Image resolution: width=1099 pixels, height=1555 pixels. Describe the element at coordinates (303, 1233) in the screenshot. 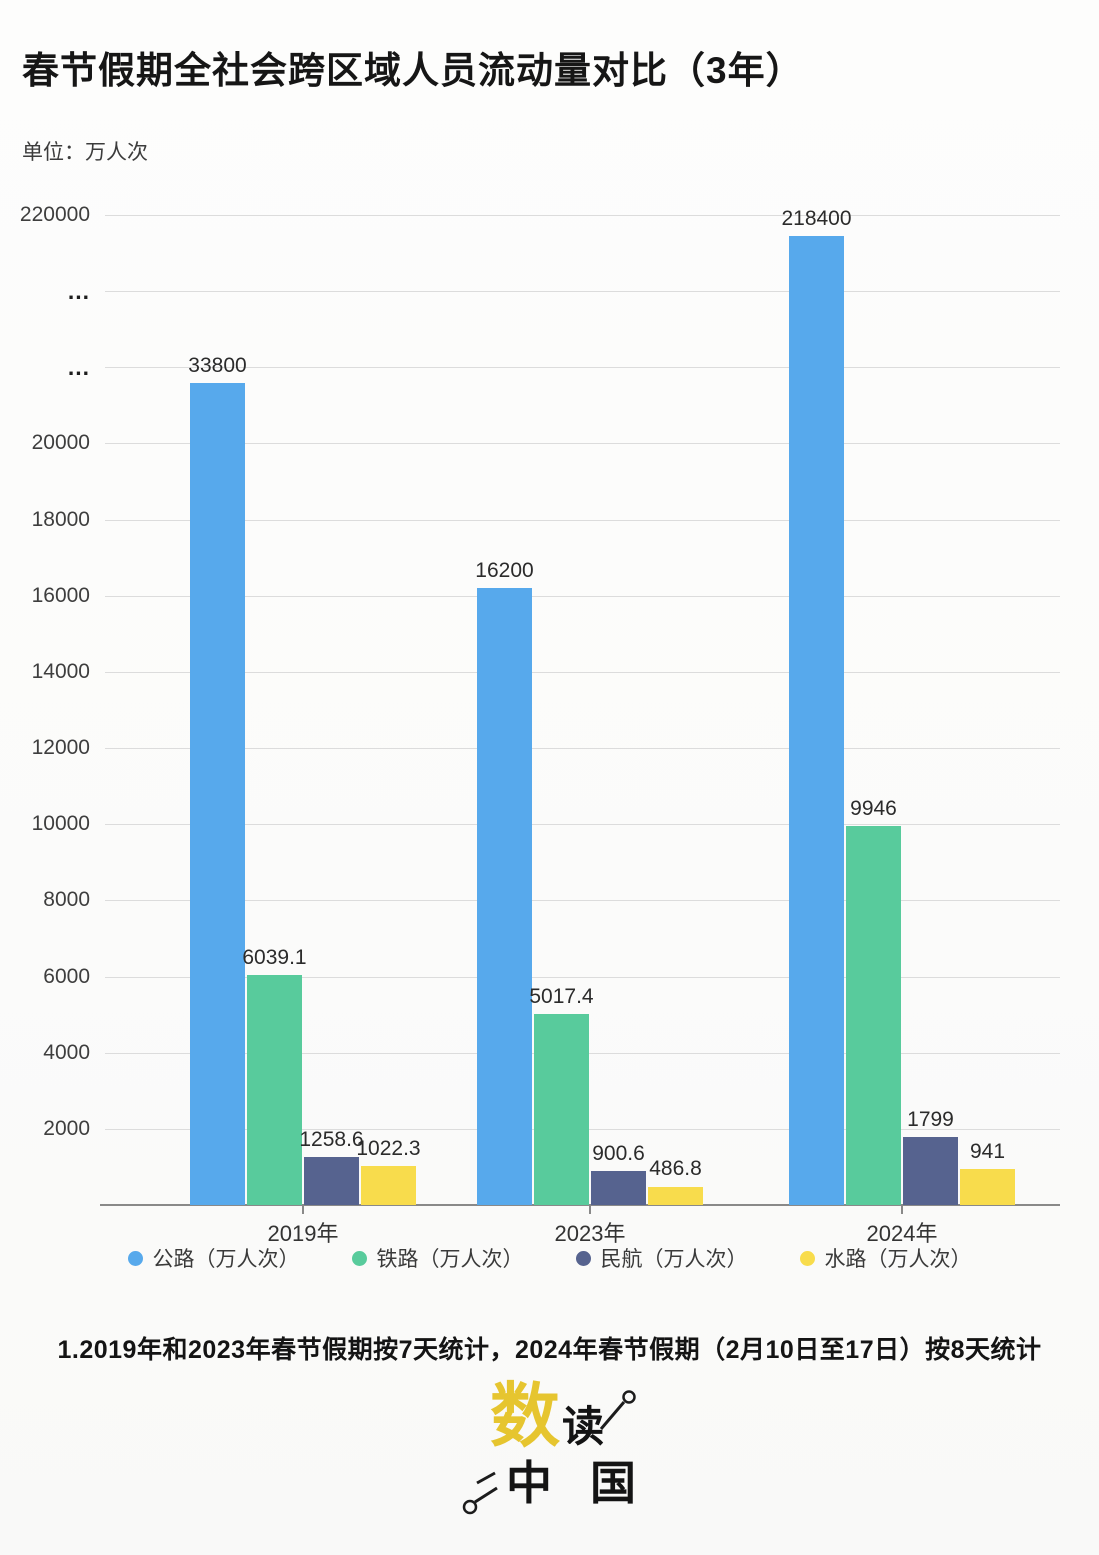

I see `x-axis-label-2019年: 2019年` at that location.